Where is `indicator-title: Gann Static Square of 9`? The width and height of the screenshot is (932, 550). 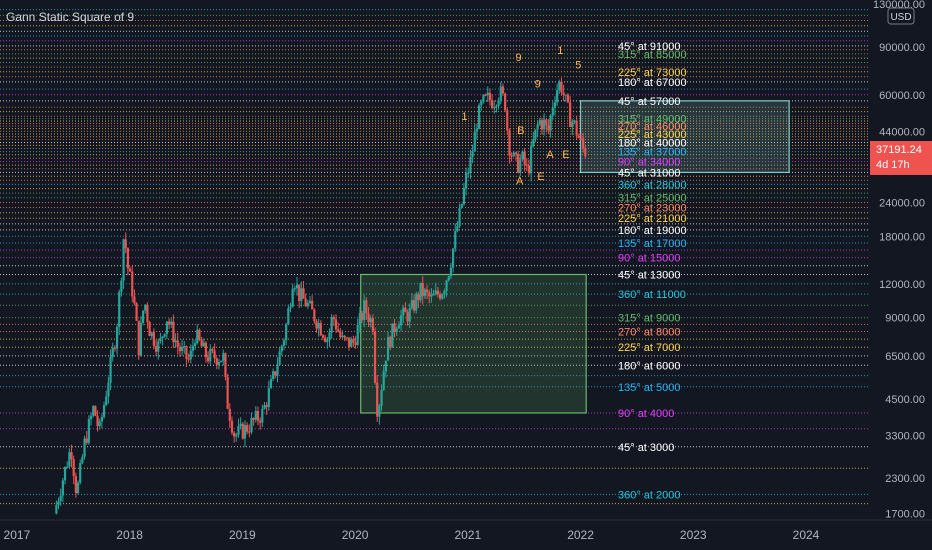 indicator-title: Gann Static Square of 9 is located at coordinates (70, 17).